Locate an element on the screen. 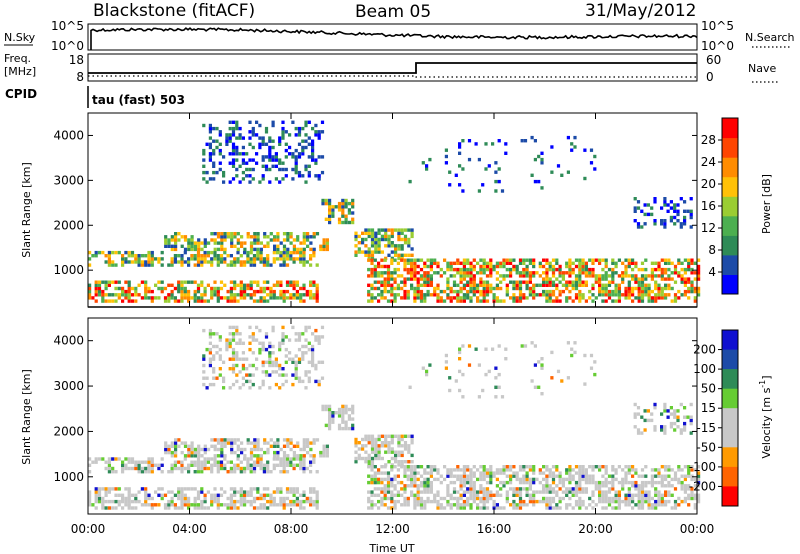  velocity-cell-1968 is located at coordinates (446, 355).